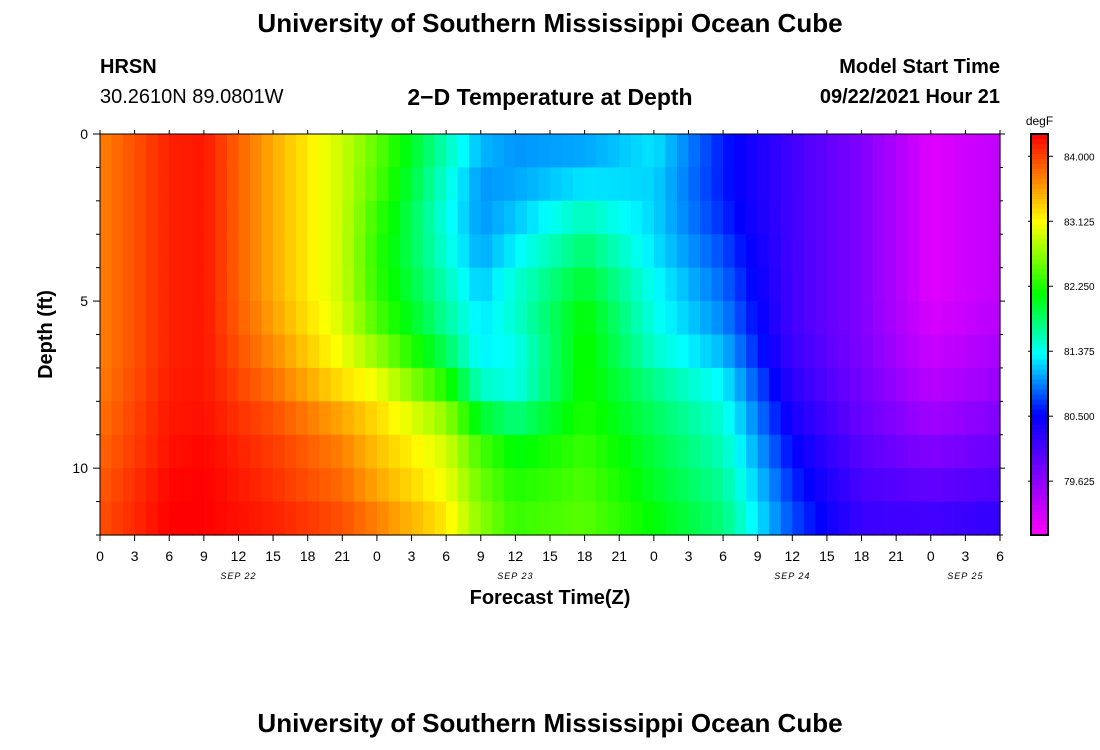  What do you see at coordinates (723, 556) in the screenshot?
I see `x-tick-label: 6` at bounding box center [723, 556].